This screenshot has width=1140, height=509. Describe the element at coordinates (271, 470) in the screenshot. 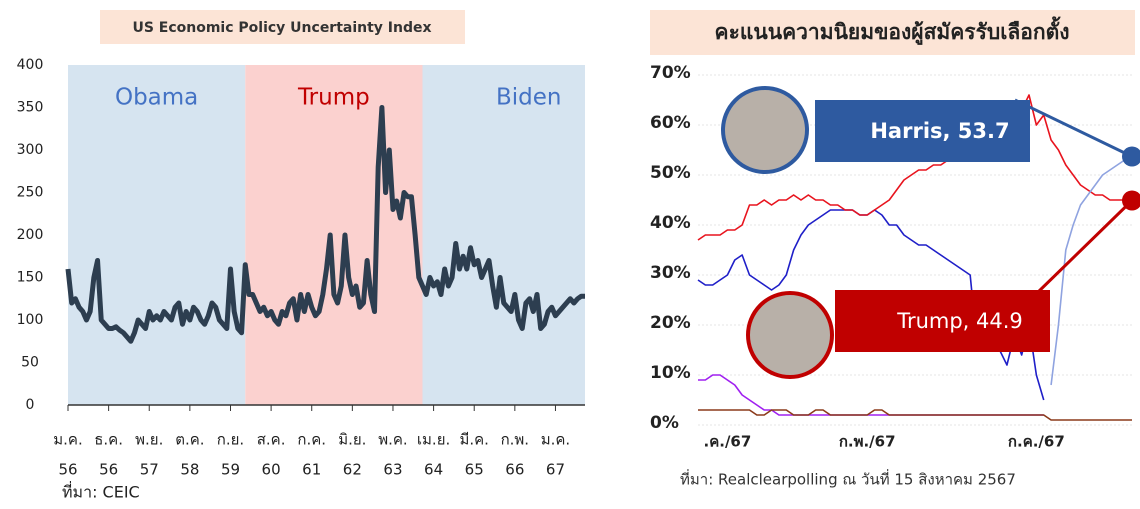

I see `x-tick-label: 60` at that location.